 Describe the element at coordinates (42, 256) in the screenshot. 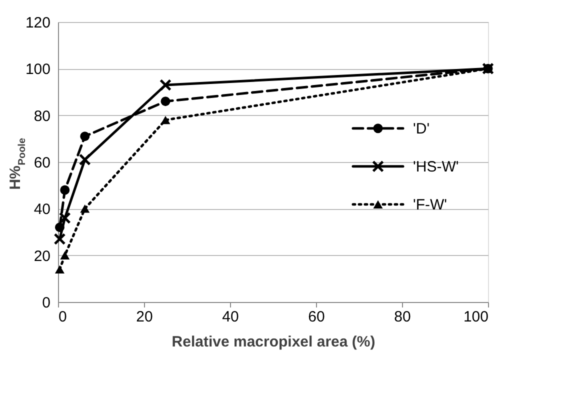

I see `y-tick-label: 20` at that location.